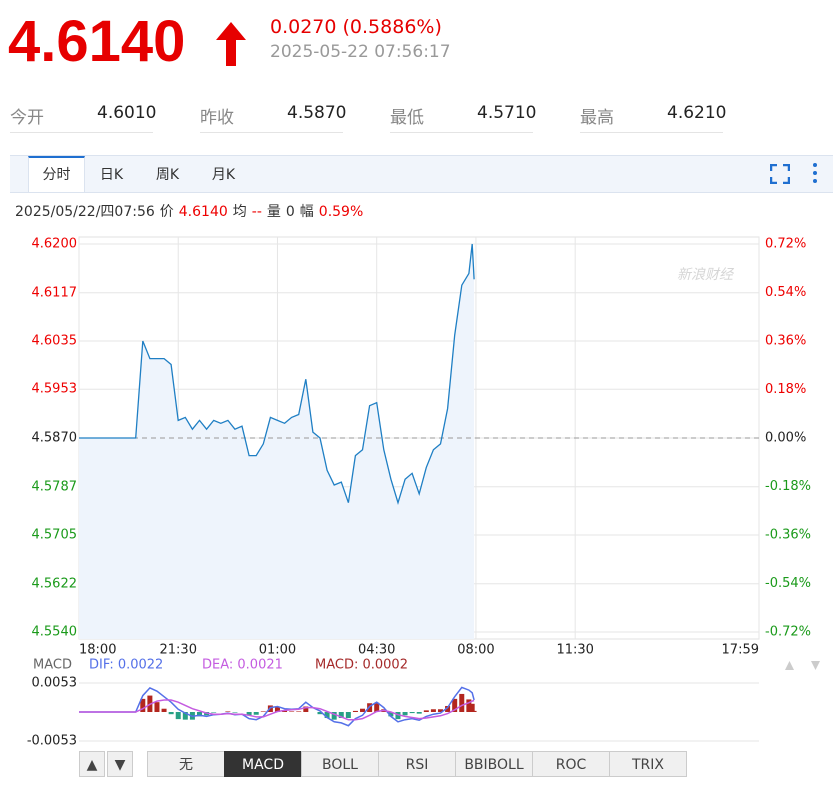  I want to click on y-tick-label: 4.6117, so click(55, 292).